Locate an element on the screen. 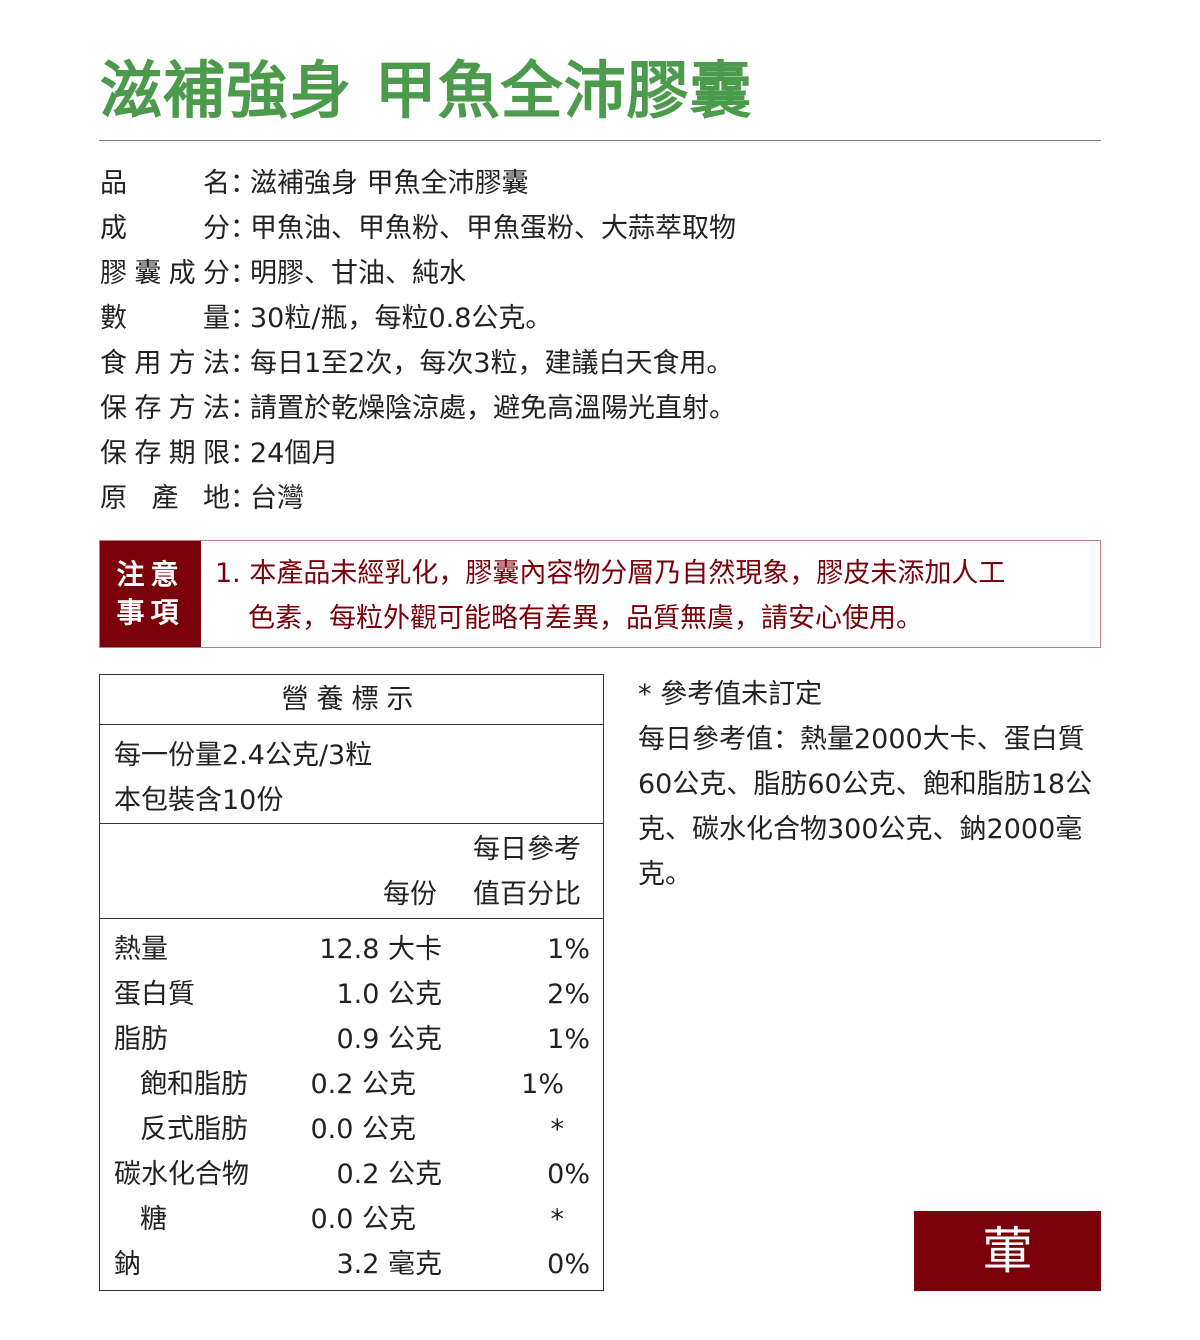  spec-row: 原 產 地：台灣 is located at coordinates (418, 501).